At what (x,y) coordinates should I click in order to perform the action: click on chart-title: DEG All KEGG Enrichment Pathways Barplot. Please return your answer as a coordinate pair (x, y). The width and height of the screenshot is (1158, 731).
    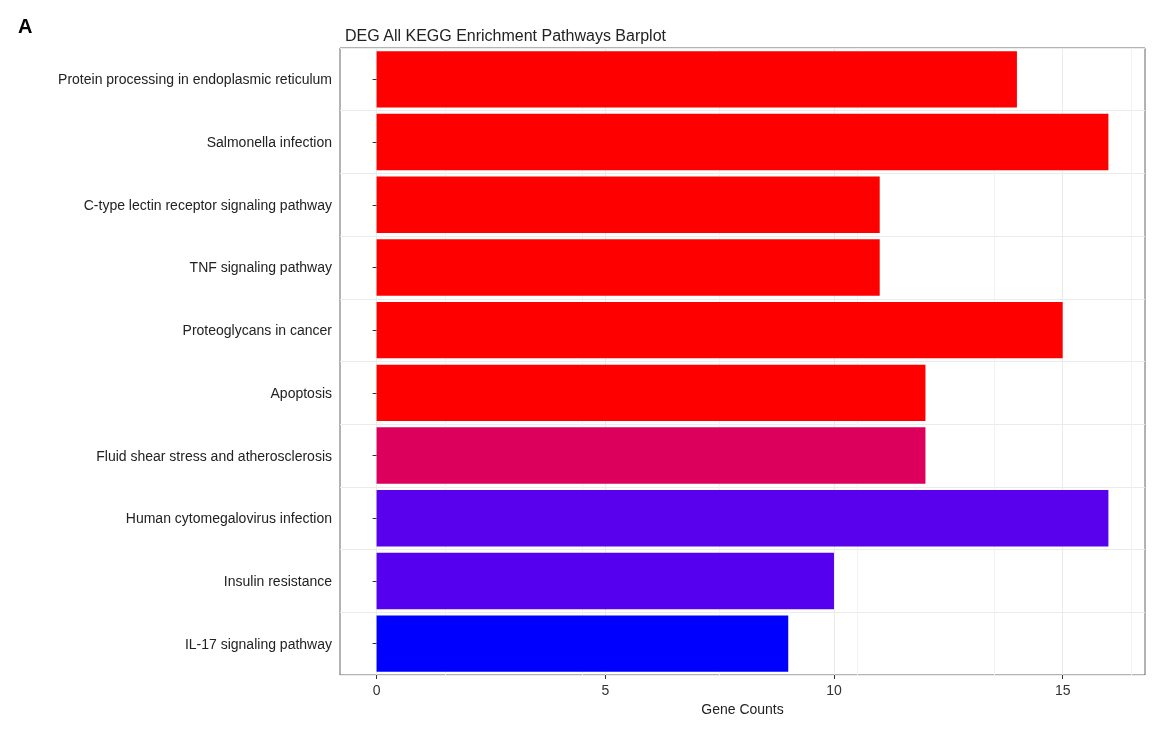
    Looking at the image, I should click on (506, 35).